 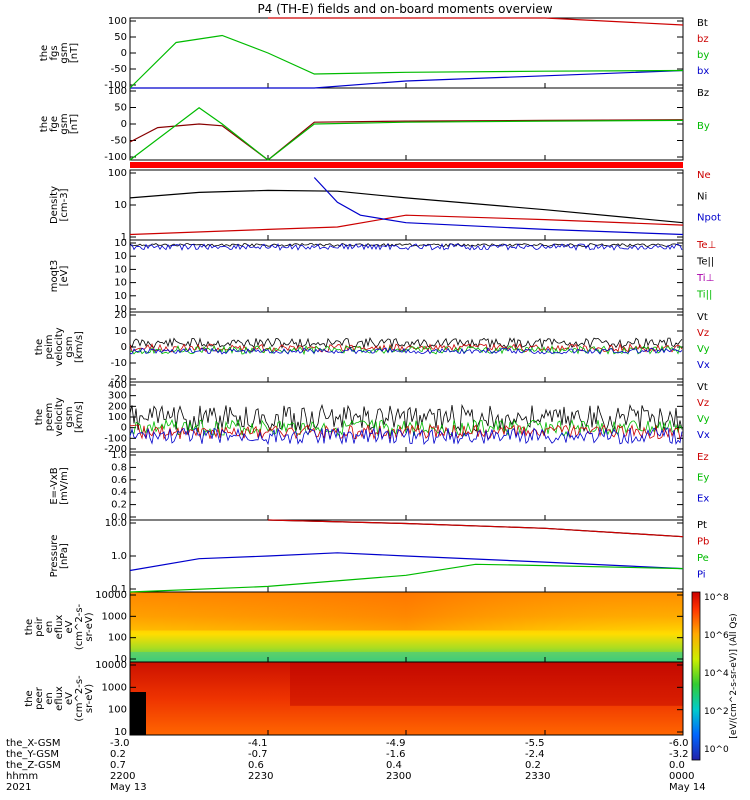 What do you see at coordinates (49, 417) in the screenshot?
I see `y-axis-label: peem` at bounding box center [49, 417].